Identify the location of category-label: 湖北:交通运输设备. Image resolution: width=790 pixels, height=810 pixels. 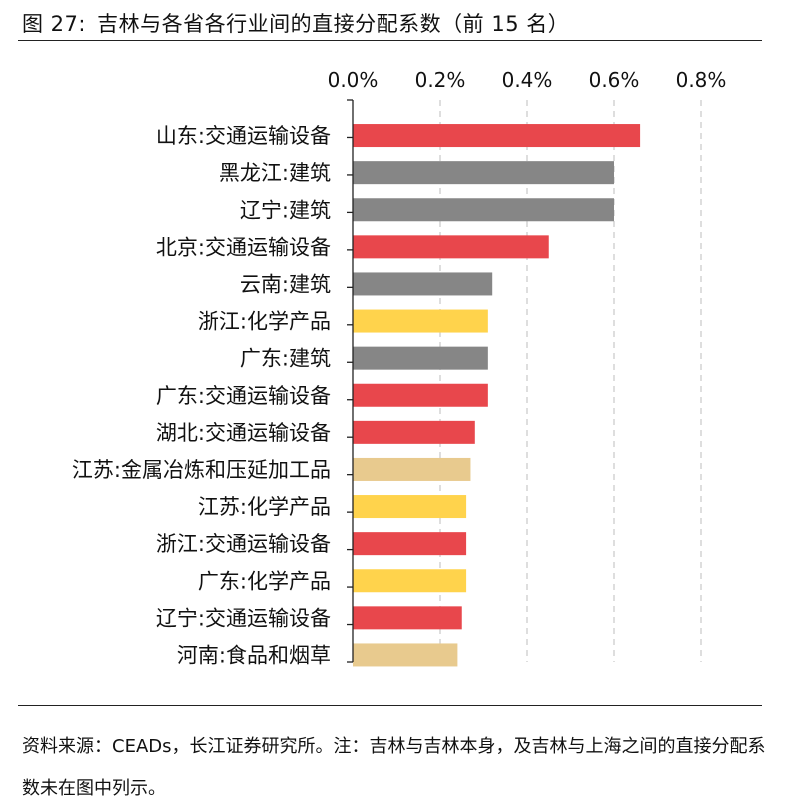
(243, 433).